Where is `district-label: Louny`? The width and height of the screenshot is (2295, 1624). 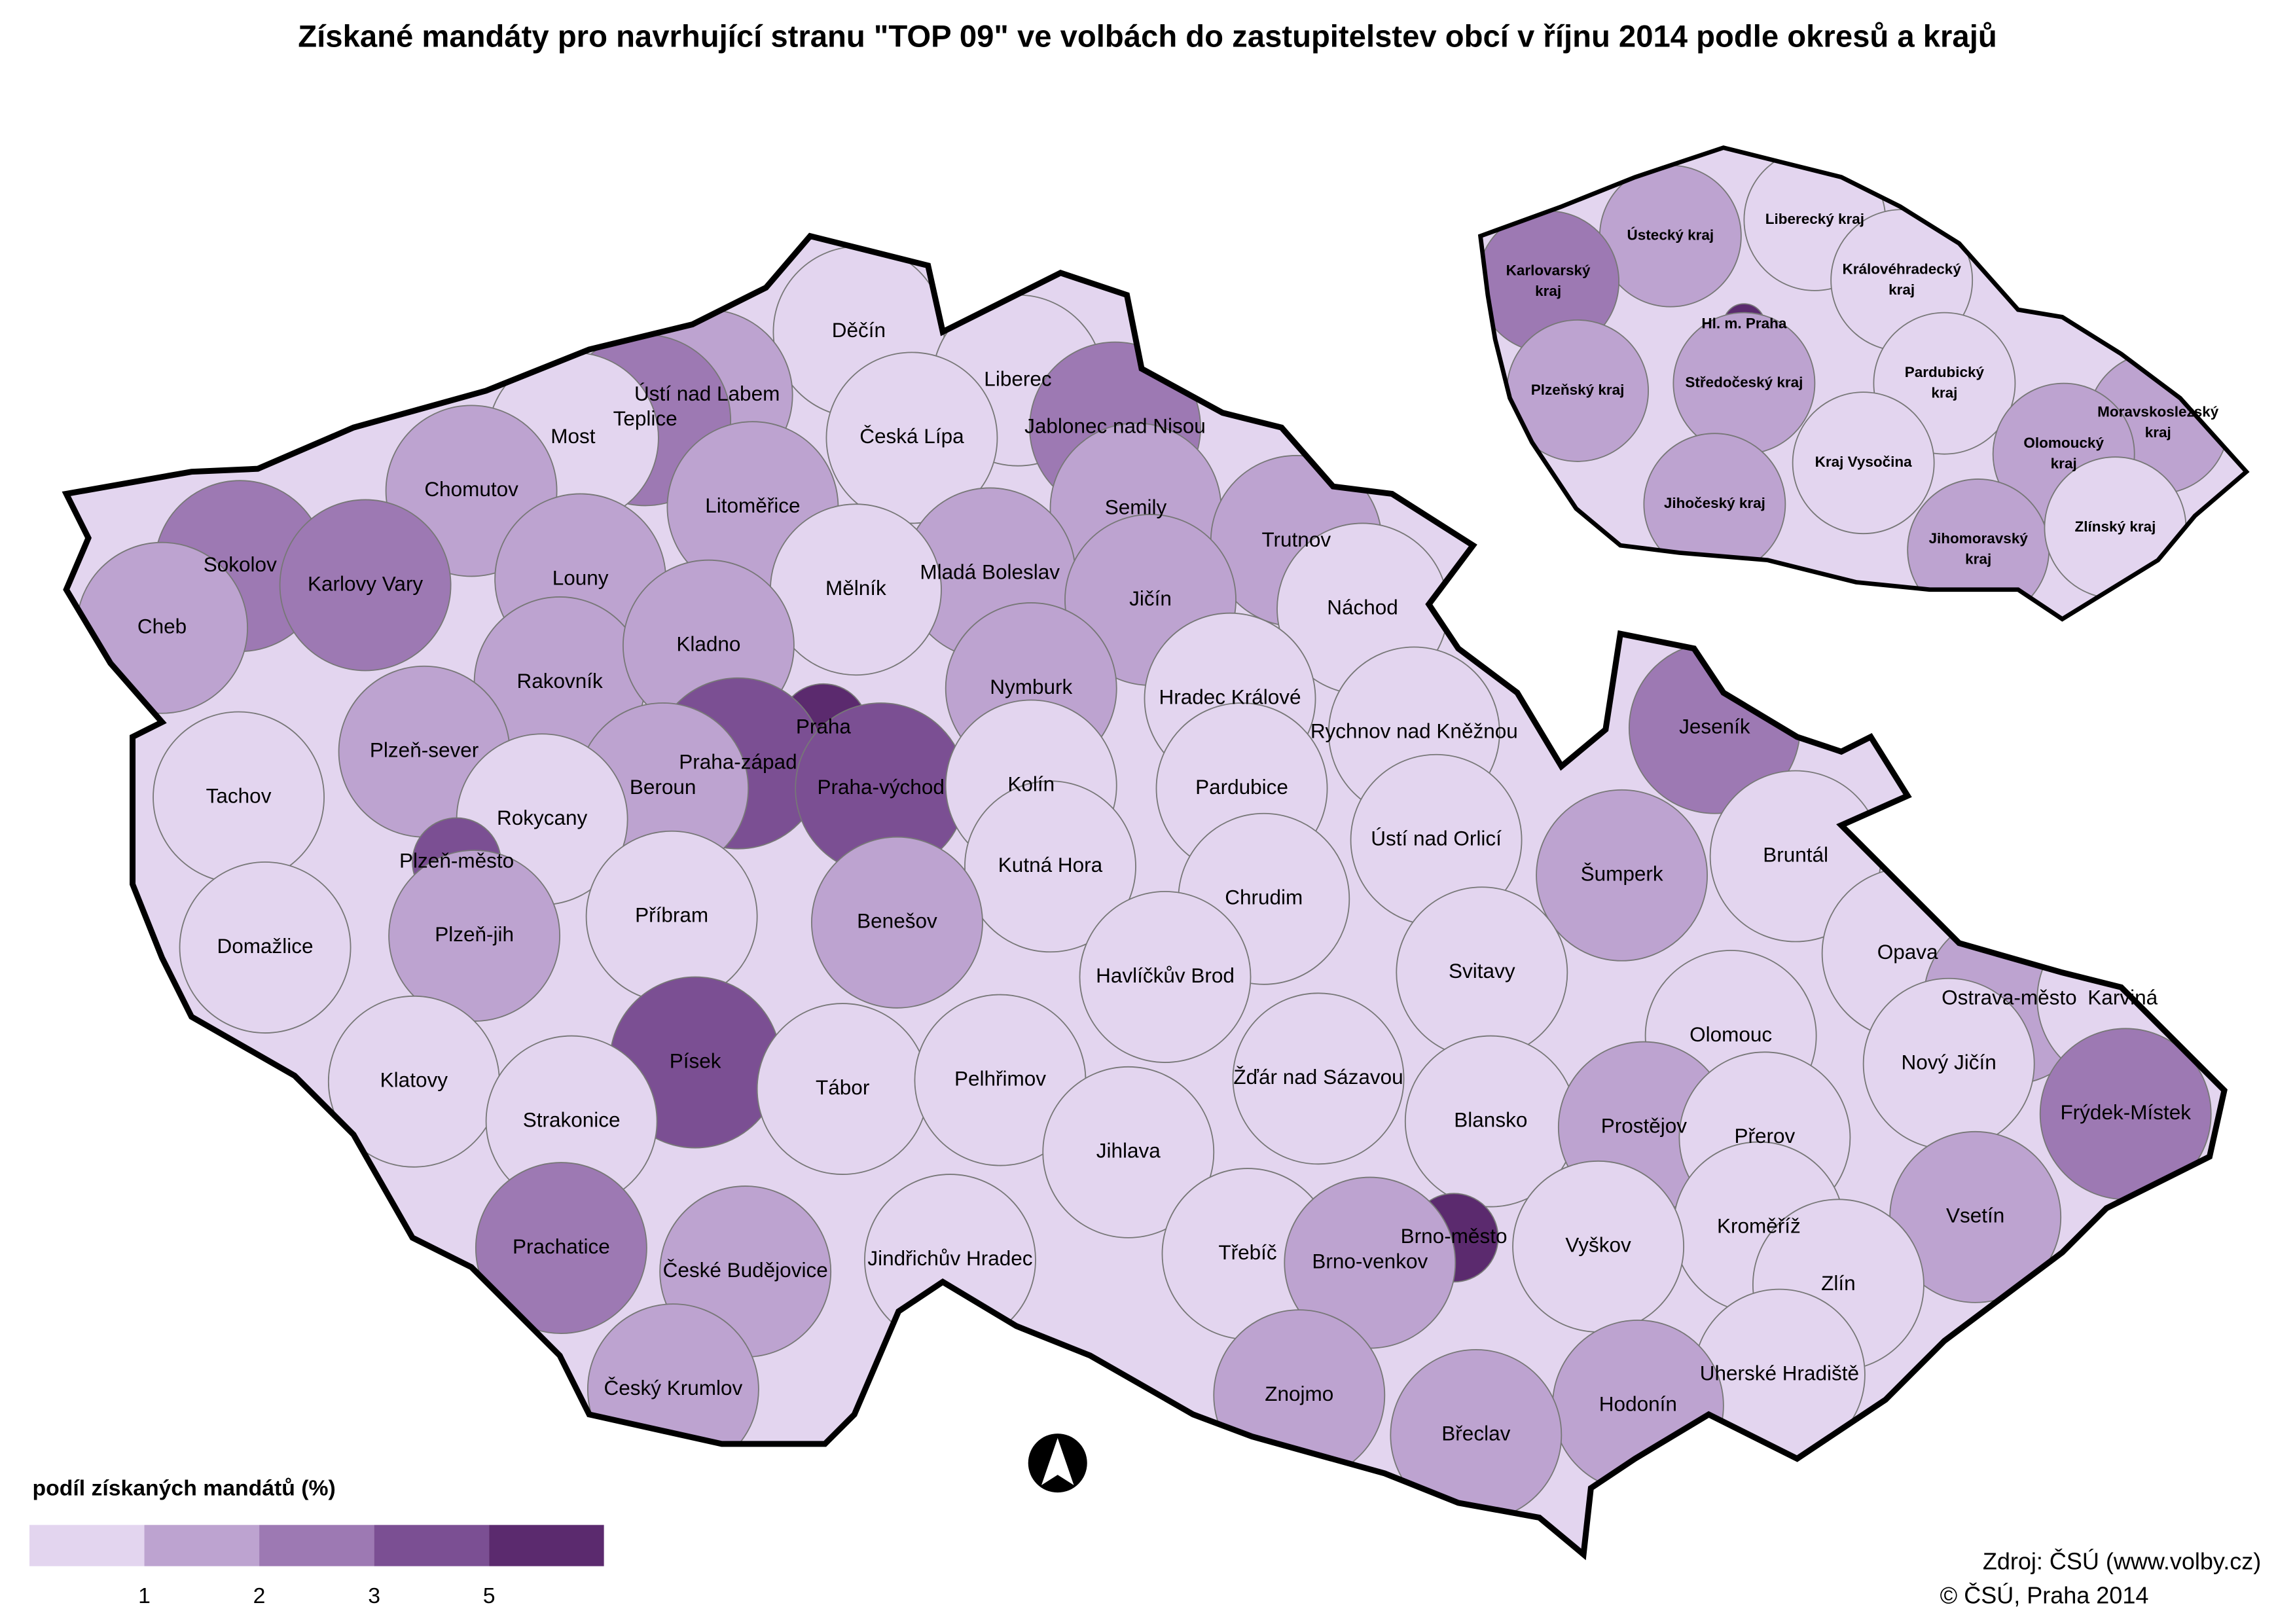
district-label: Louny is located at coordinates (581, 577).